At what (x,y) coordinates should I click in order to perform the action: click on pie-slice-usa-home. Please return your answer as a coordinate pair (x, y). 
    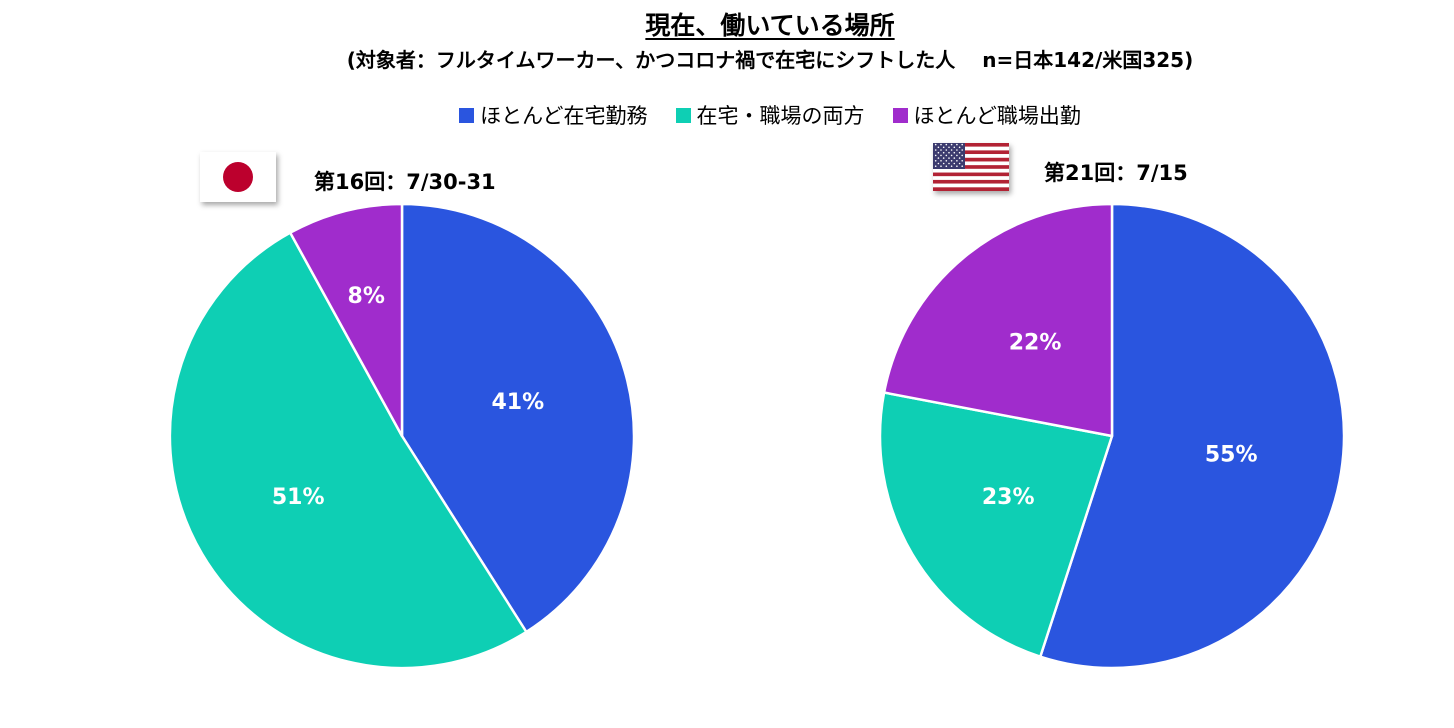
    Looking at the image, I should click on (1192, 436).